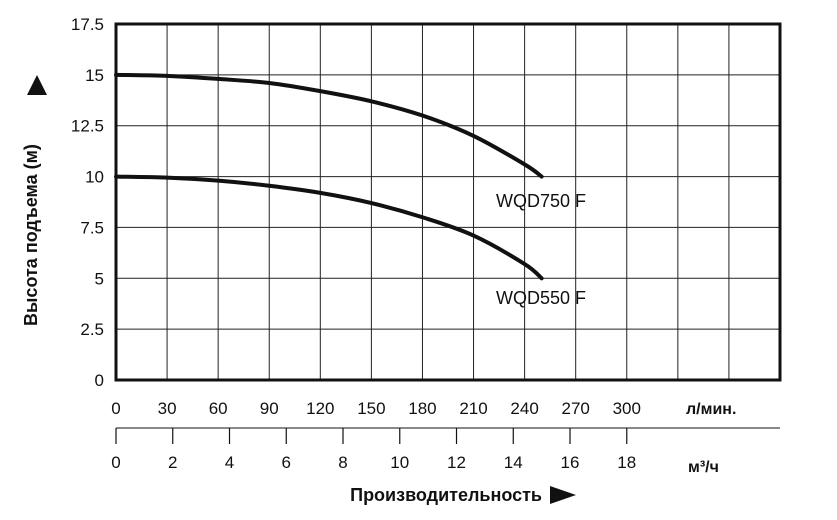 The width and height of the screenshot is (837, 520). Describe the element at coordinates (92, 329) in the screenshot. I see `y-tick-label: 2.5` at that location.